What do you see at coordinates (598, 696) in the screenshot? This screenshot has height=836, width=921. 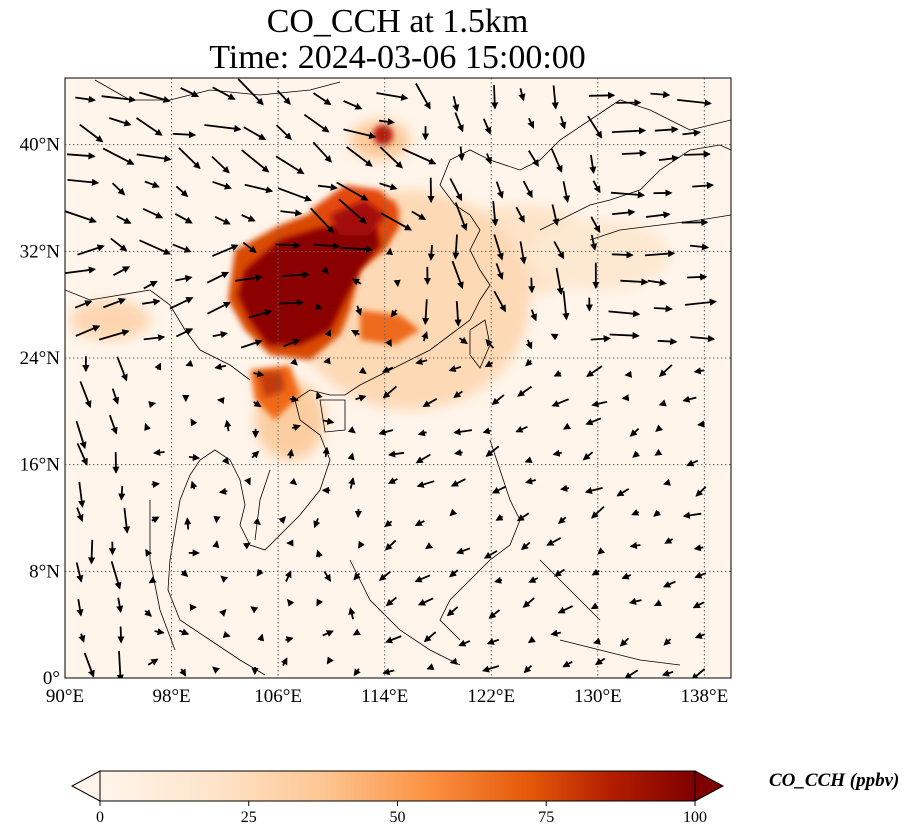 I see `lon-tick-label: 130°E` at bounding box center [598, 696].